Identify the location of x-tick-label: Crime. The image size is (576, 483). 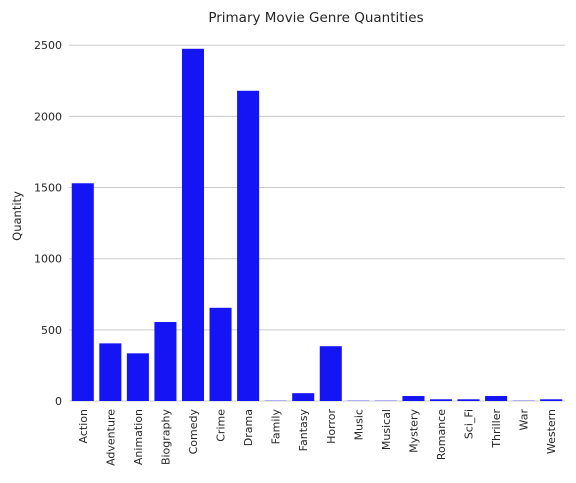
(221, 425).